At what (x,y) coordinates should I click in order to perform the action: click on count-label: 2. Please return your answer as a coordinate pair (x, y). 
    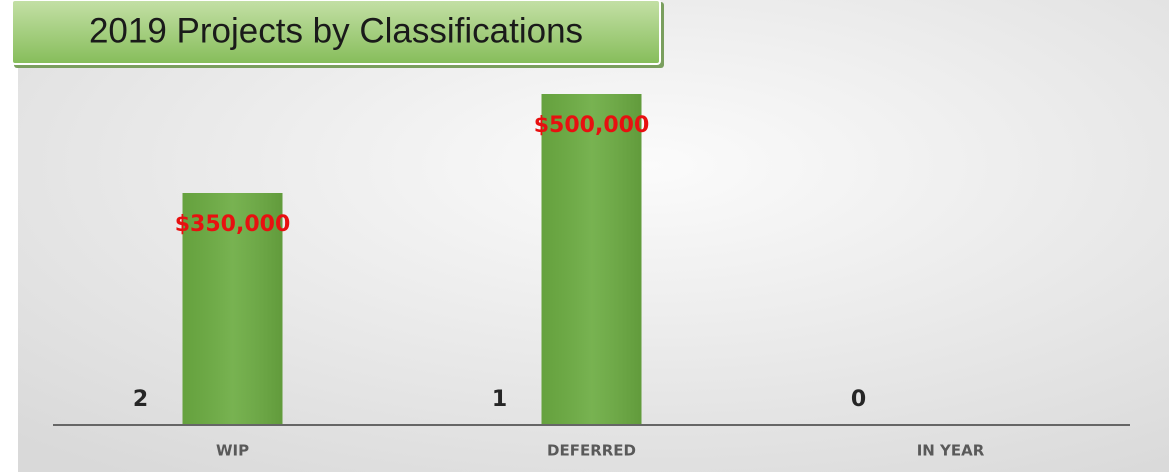
    Looking at the image, I should click on (140, 399).